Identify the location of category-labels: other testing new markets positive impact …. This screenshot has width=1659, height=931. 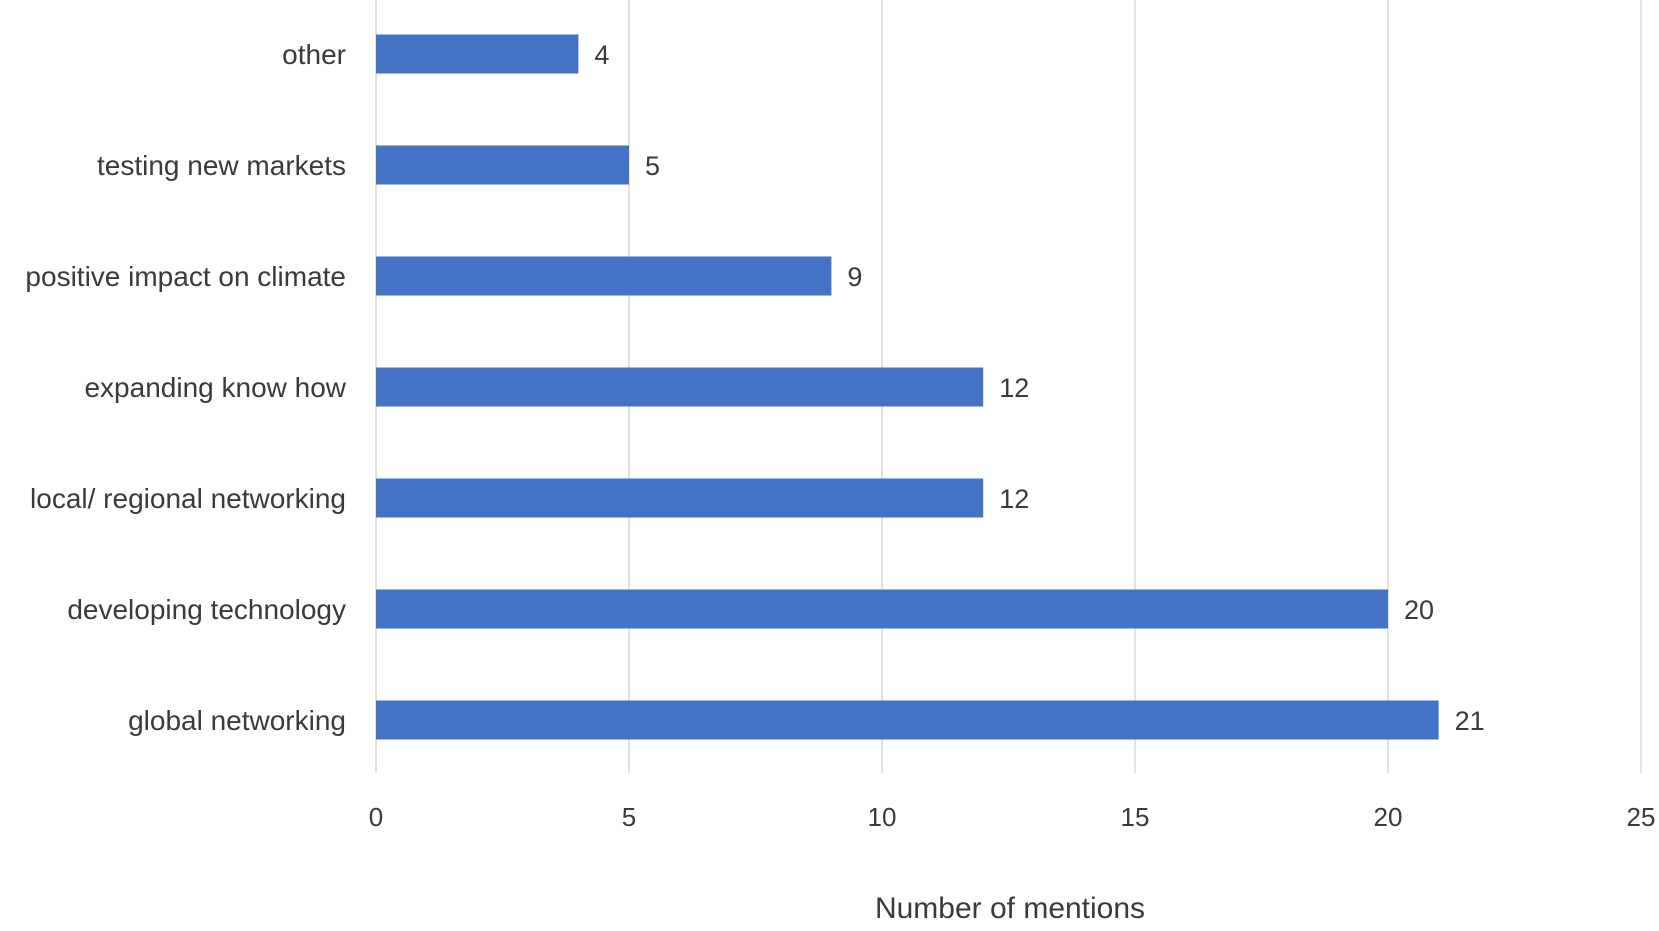
(185, 387).